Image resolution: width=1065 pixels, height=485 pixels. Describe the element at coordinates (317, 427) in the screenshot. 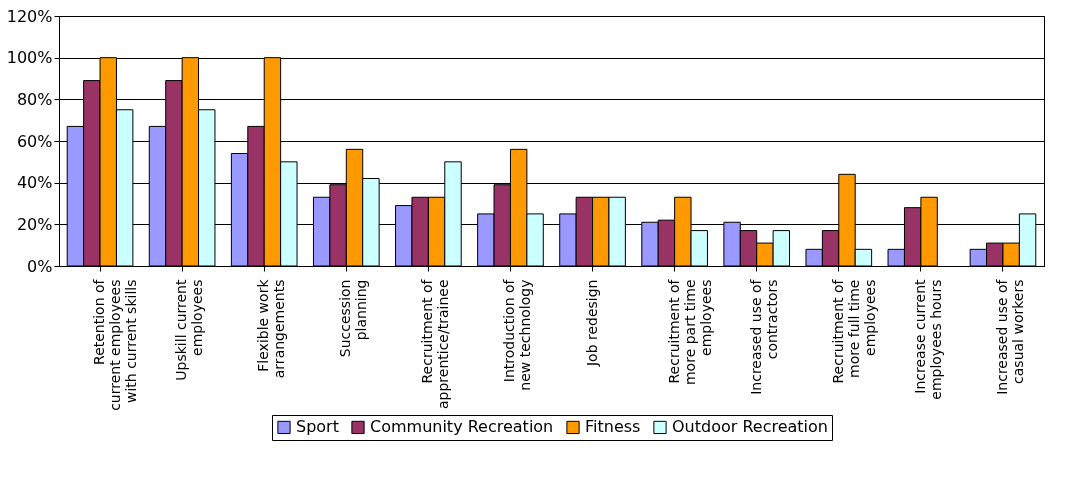

I see `legend-label: Sport` at that location.